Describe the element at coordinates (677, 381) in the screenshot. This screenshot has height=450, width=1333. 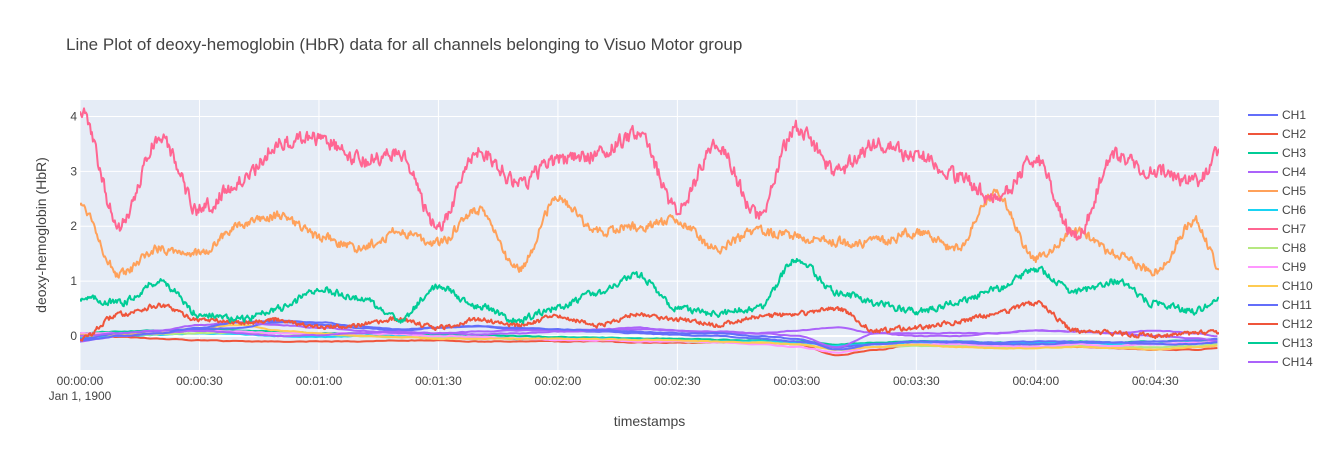
I see `x-tick-label: 00:02:30` at that location.